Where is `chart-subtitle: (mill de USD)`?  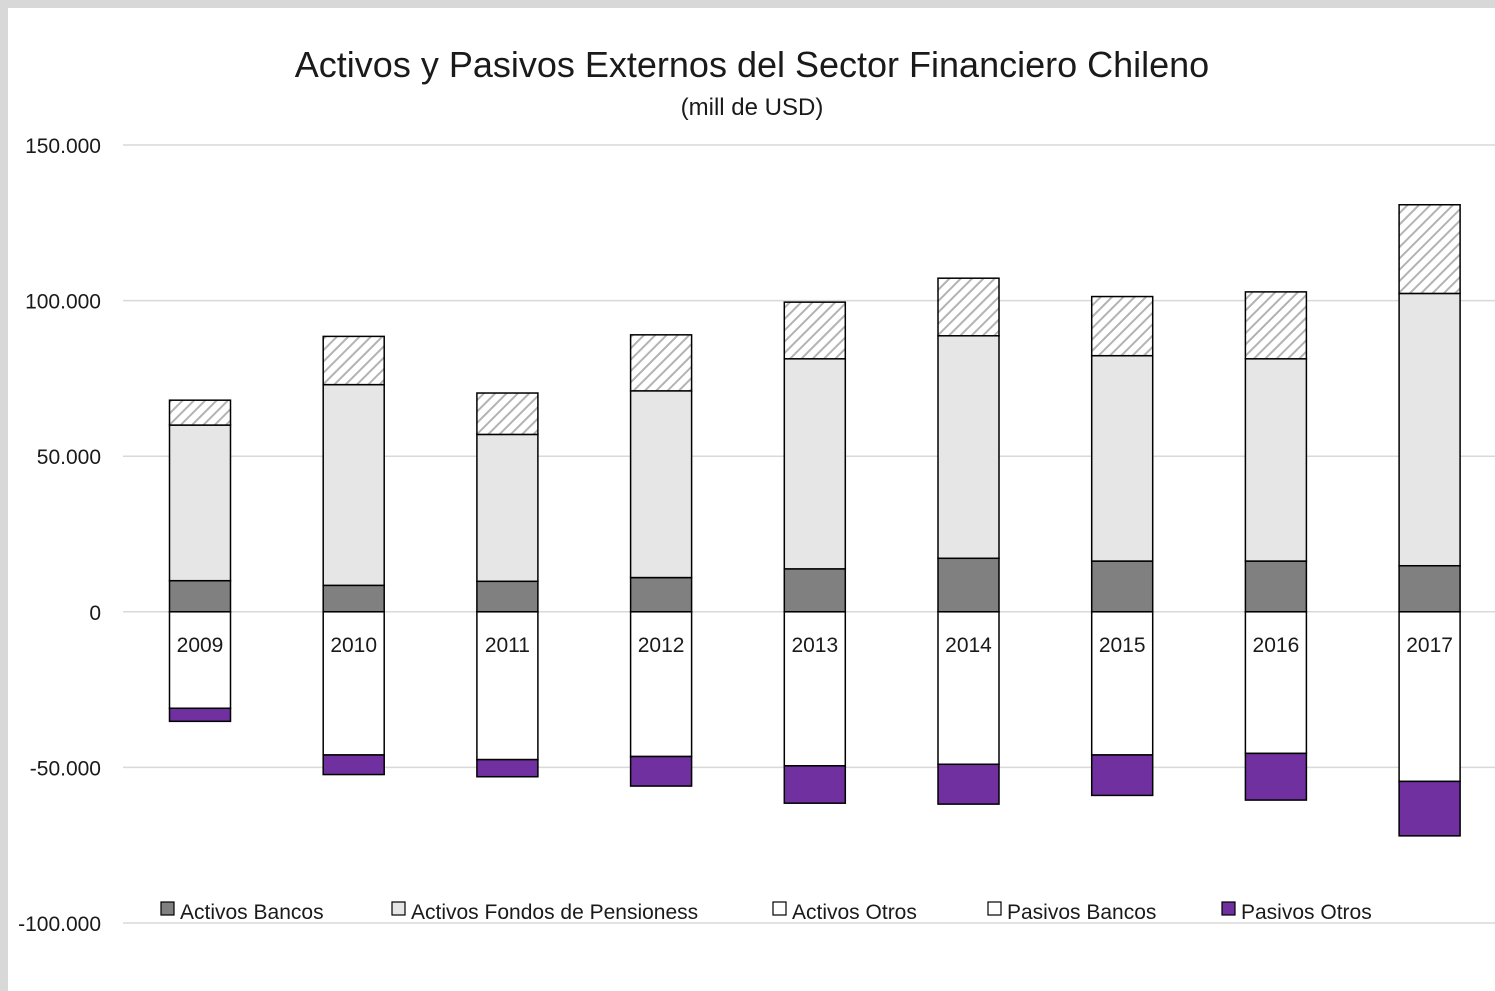 chart-subtitle: (mill de USD) is located at coordinates (752, 107).